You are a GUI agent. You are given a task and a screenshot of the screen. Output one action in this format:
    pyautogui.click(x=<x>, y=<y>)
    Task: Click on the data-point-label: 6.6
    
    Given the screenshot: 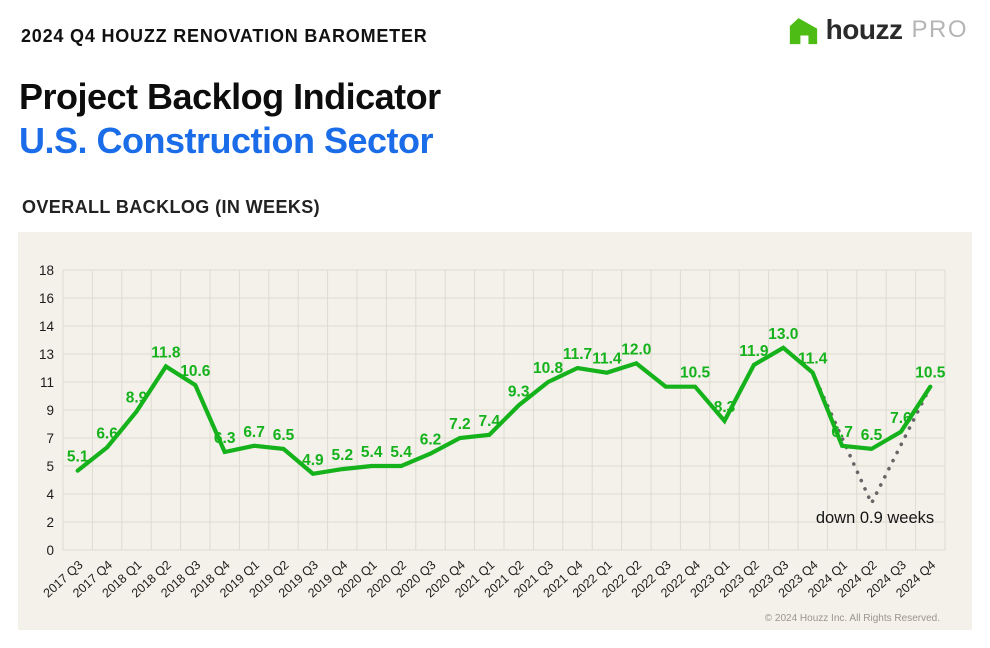 What is the action you would take?
    pyautogui.click(x=107, y=433)
    